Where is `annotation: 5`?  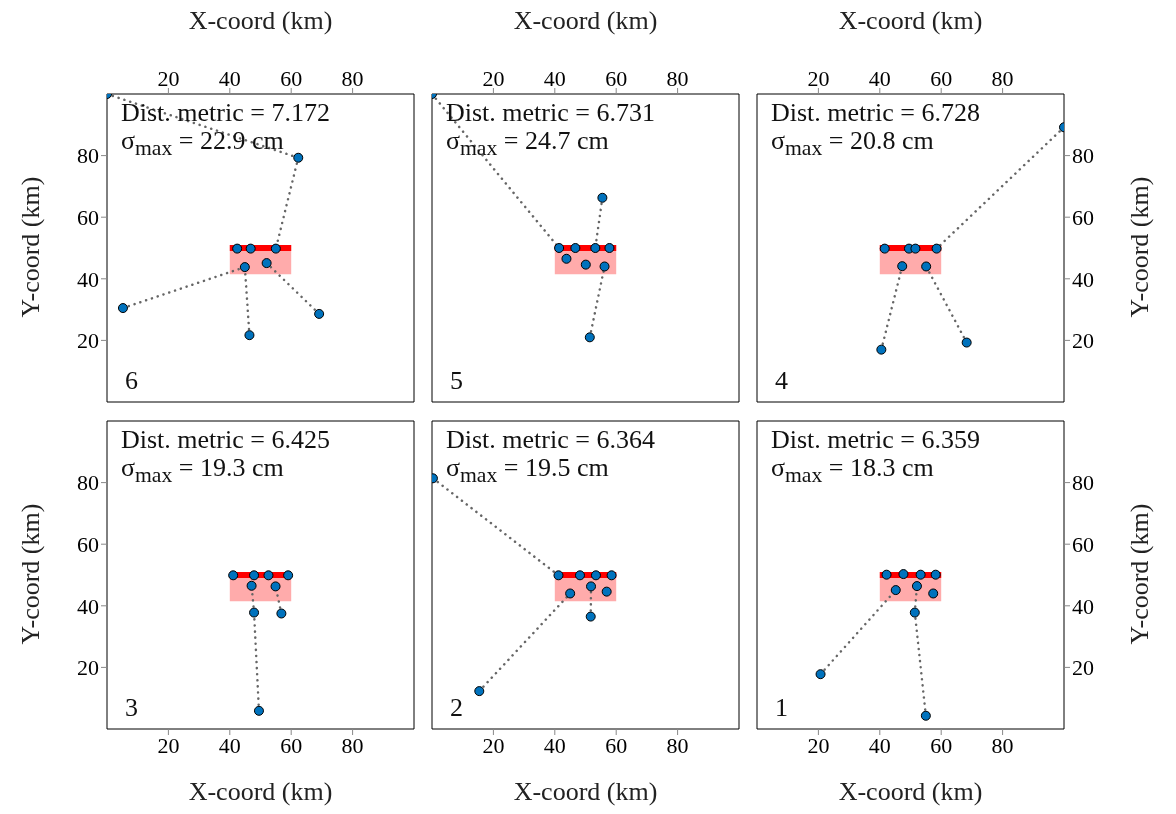 annotation: 5 is located at coordinates (456, 381).